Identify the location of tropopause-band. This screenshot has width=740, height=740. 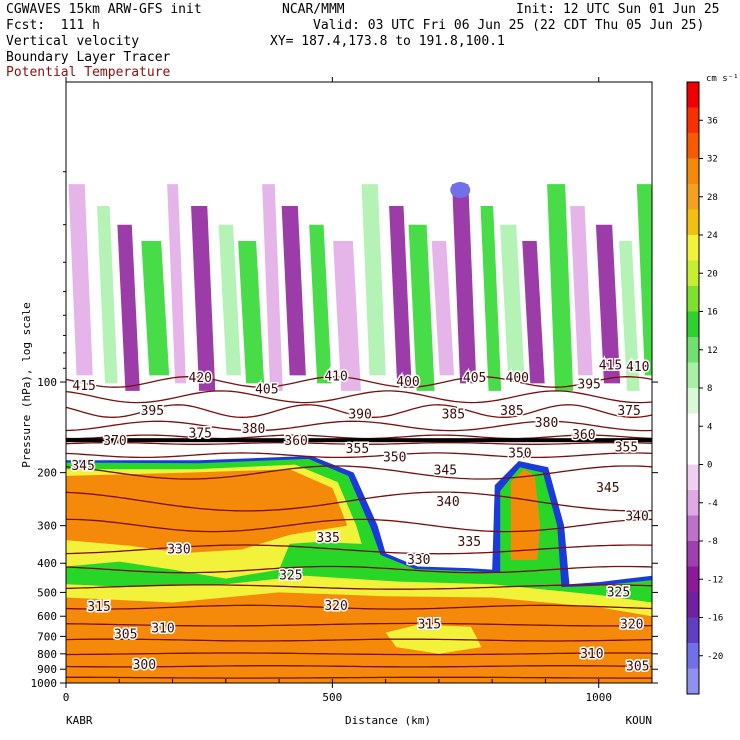
(359, 440).